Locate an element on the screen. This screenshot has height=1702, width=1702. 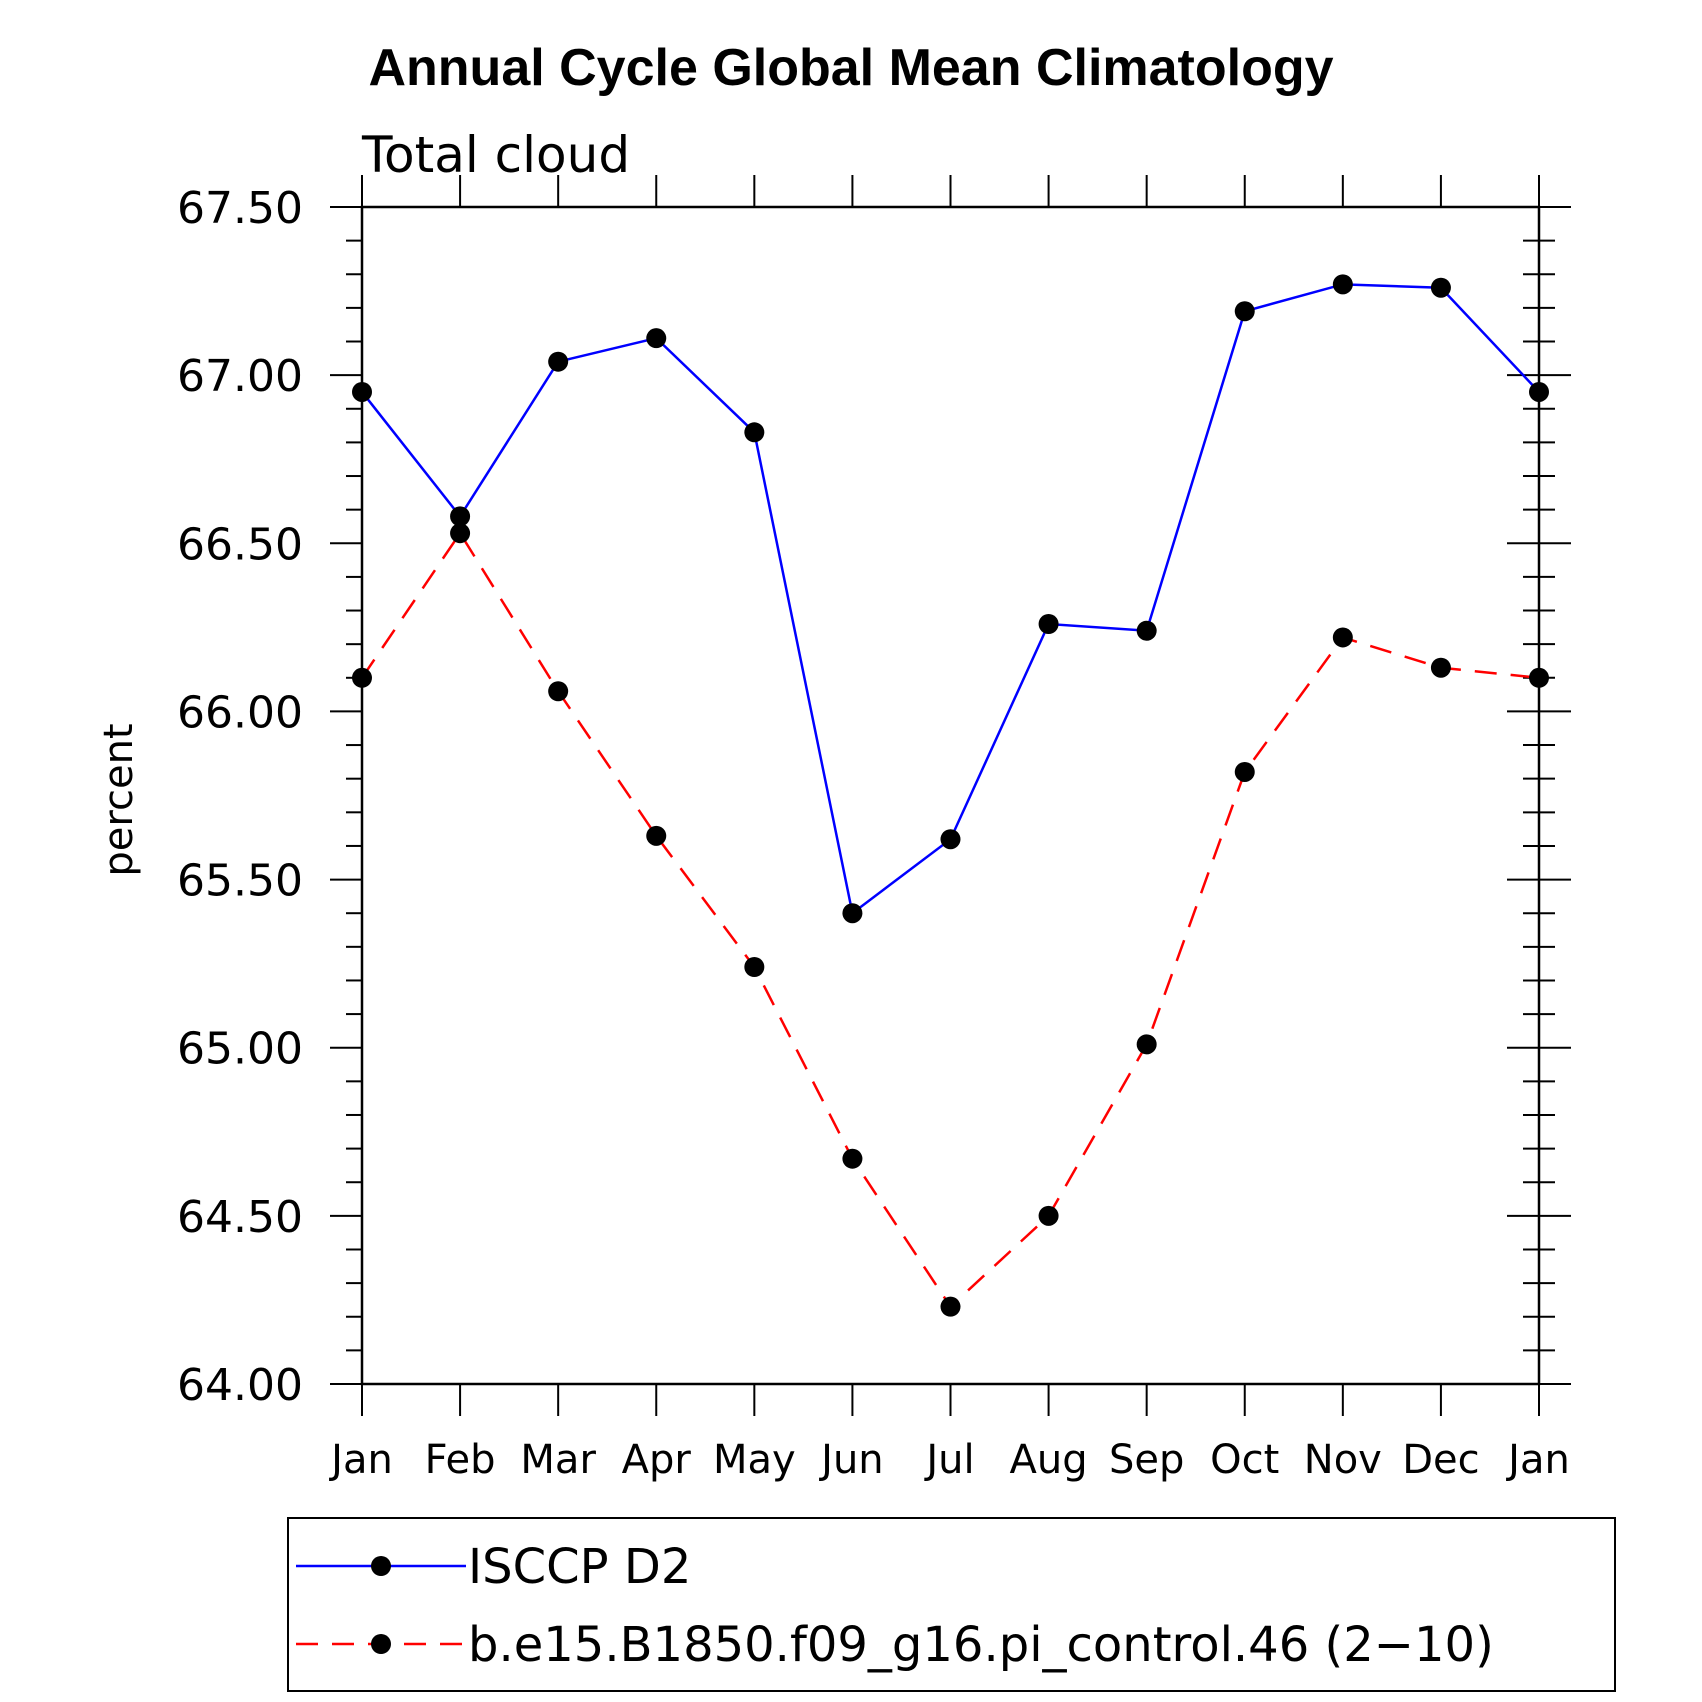
x-tick-label: Oct is located at coordinates (1244, 1460).